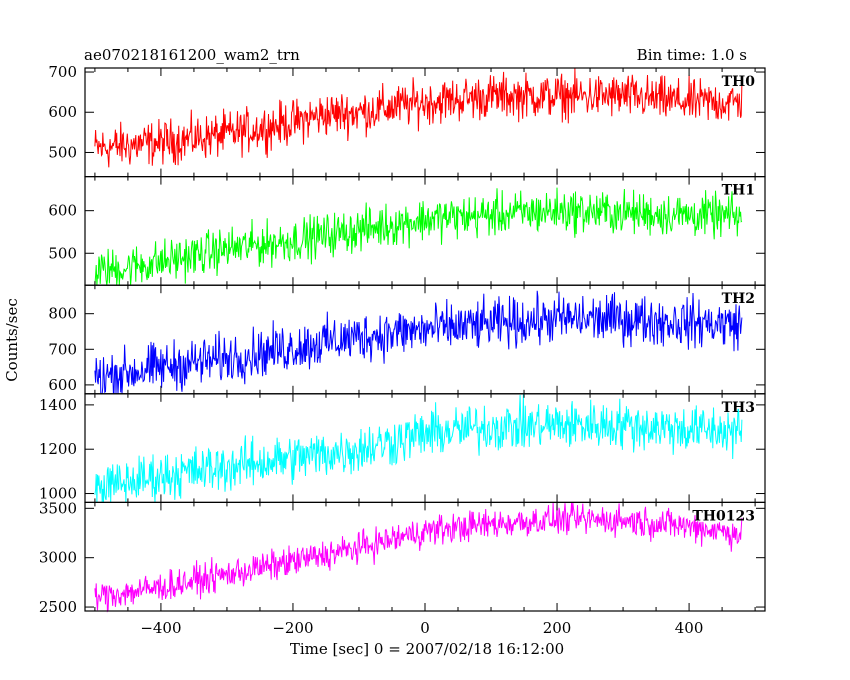 The width and height of the screenshot is (850, 680). What do you see at coordinates (292, 628) in the screenshot?
I see `x-tick-label: −200` at bounding box center [292, 628].